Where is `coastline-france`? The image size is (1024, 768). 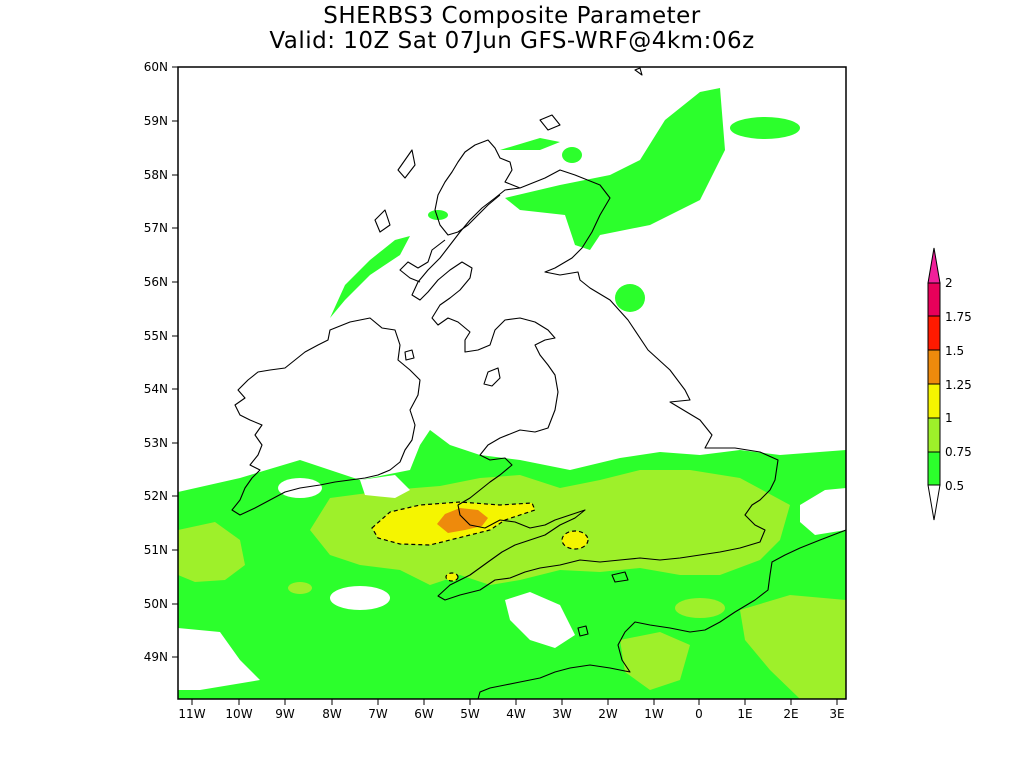 coastline-france is located at coordinates (661, 614).